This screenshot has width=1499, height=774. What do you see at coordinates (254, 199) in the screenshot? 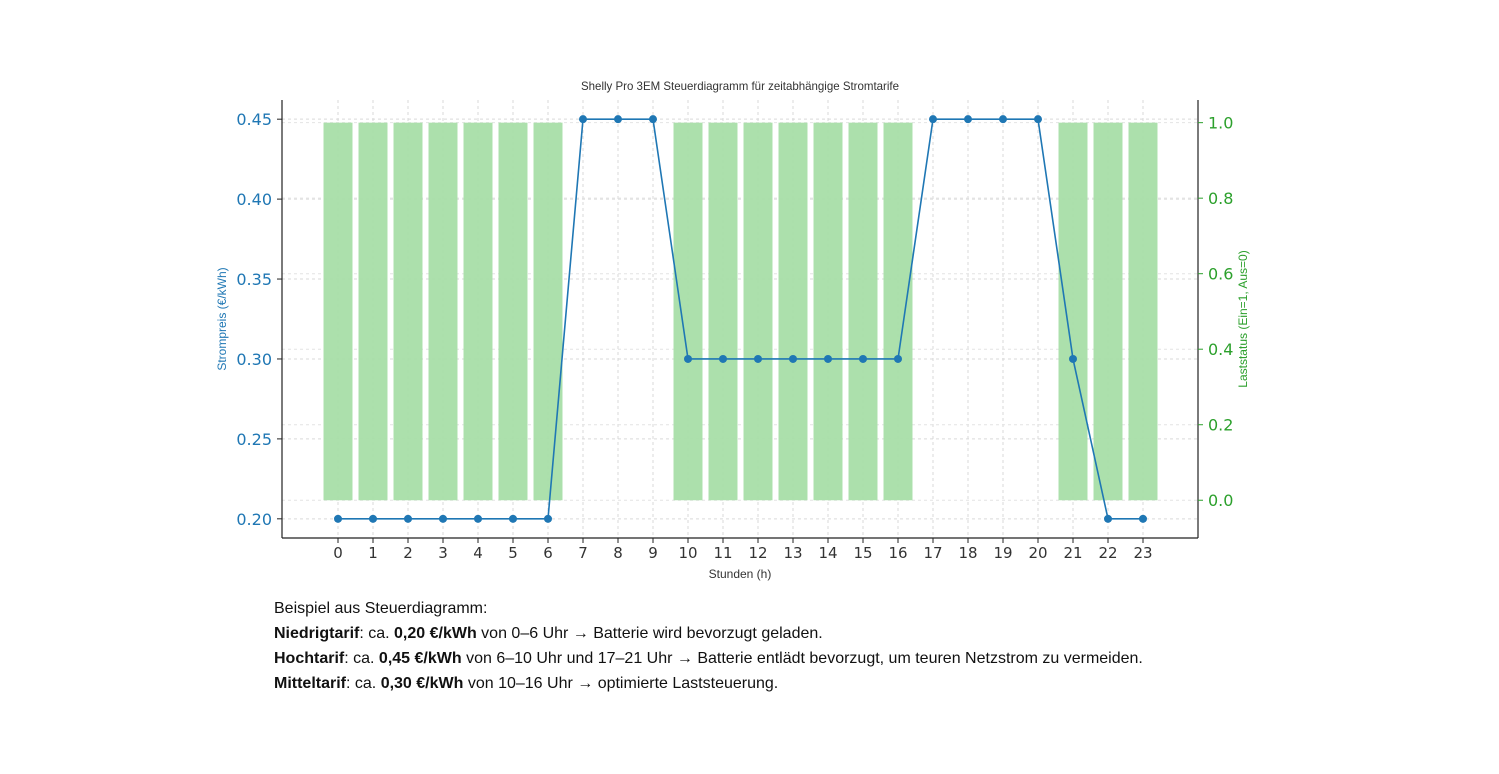
I see `y-tick-label-left: 0.40` at bounding box center [254, 199].